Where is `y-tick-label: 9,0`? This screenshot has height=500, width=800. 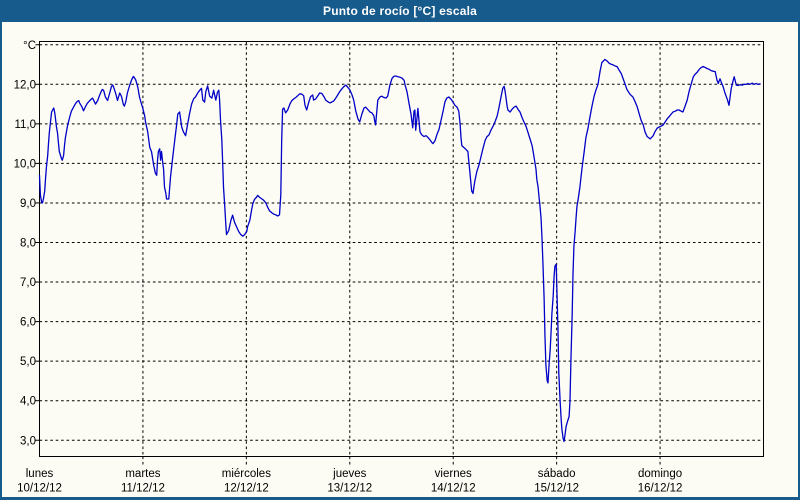
y-tick-label: 9,0 is located at coordinates (28, 204).